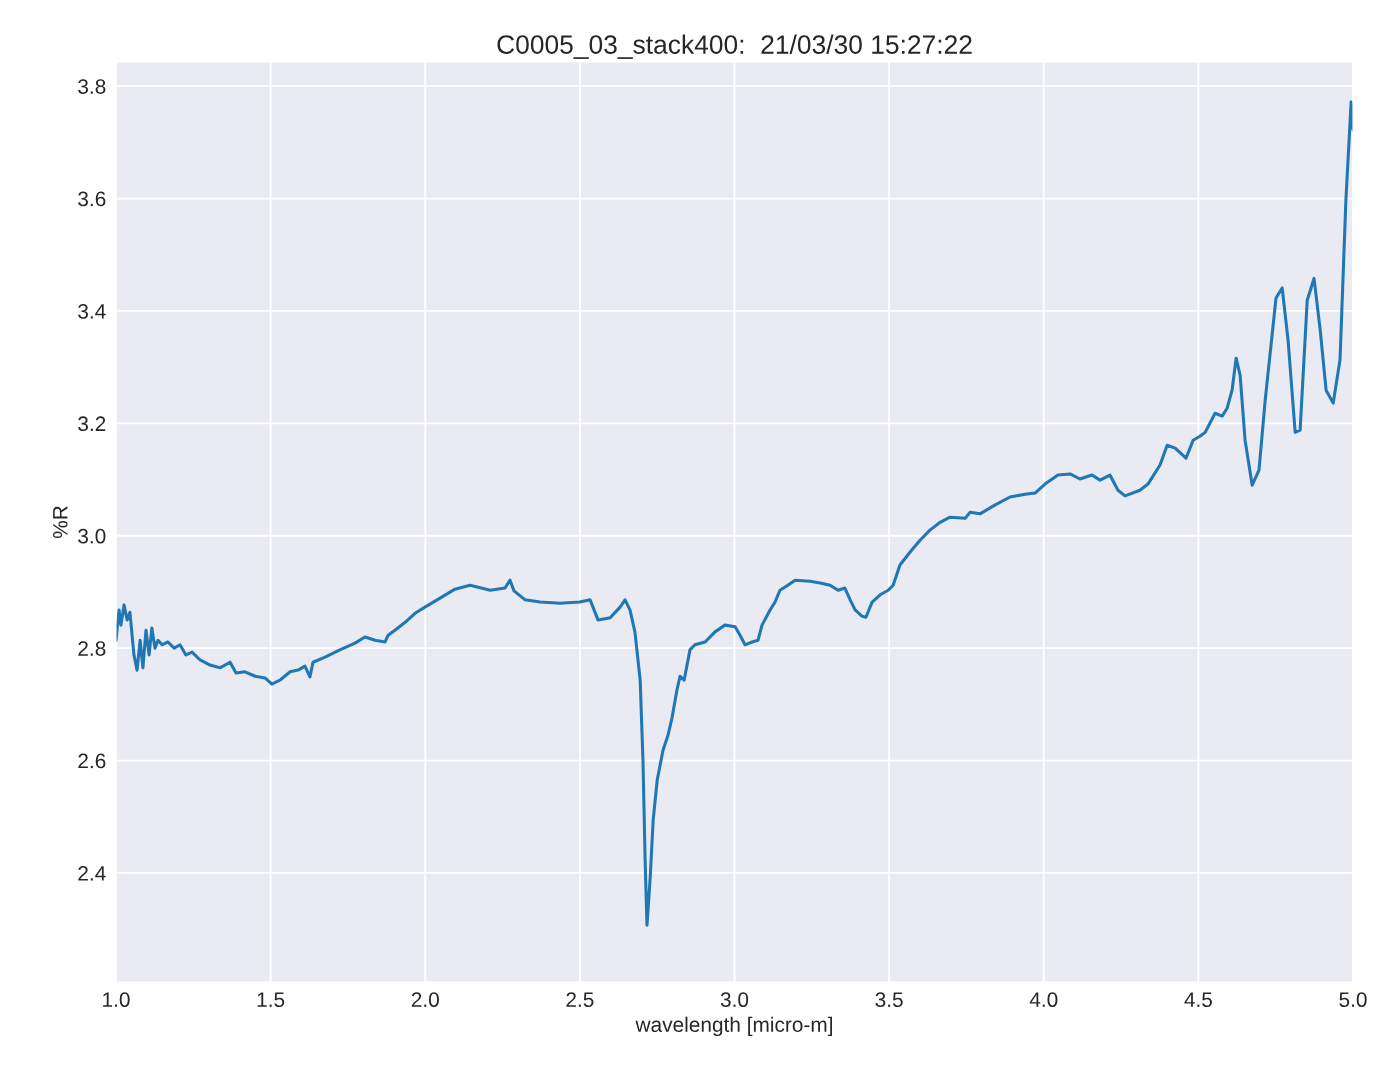 The image size is (1394, 1069). What do you see at coordinates (60, 522) in the screenshot?
I see `y-axis-title: %R` at bounding box center [60, 522].